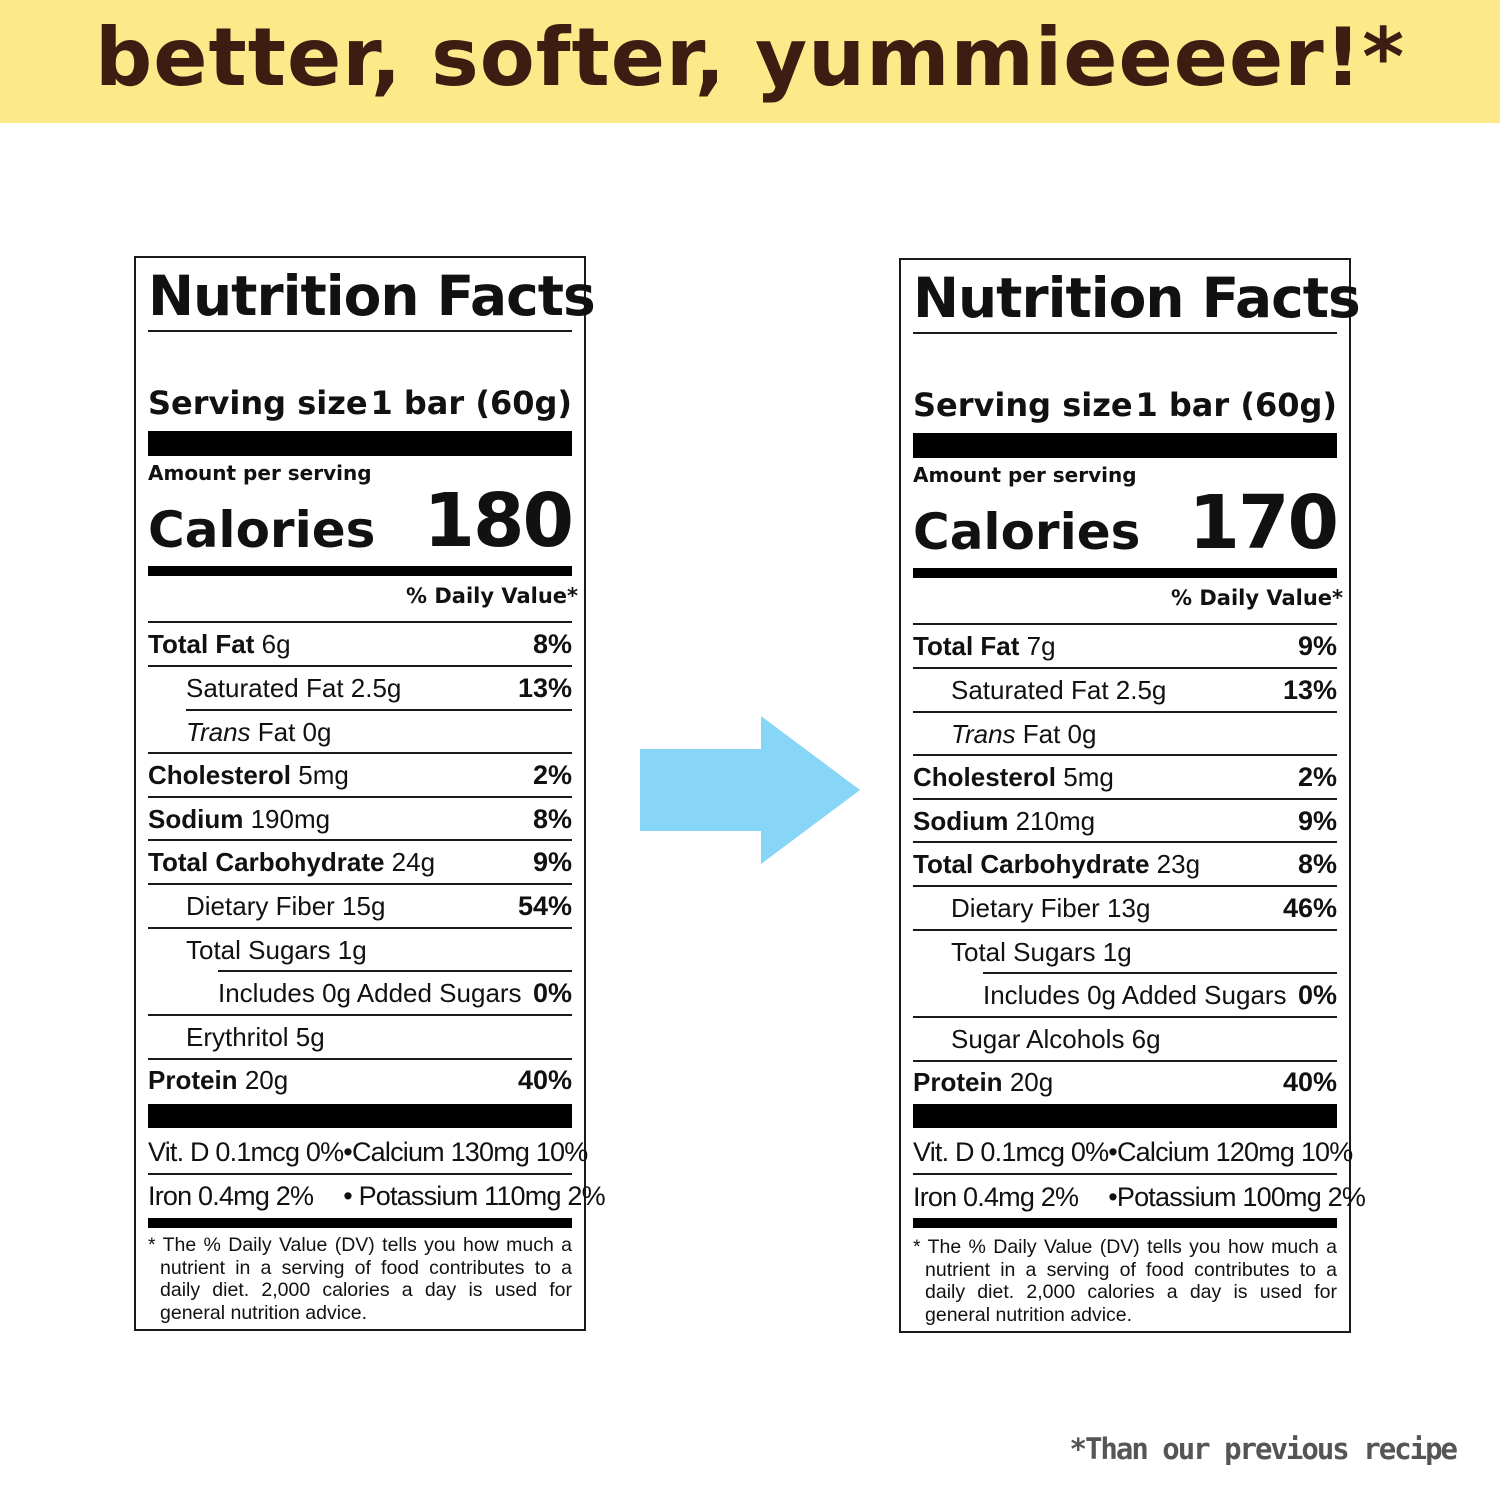 The image size is (1500, 1500). I want to click on nutrient-name: Sugar Alcohols 6g, so click(1056, 1038).